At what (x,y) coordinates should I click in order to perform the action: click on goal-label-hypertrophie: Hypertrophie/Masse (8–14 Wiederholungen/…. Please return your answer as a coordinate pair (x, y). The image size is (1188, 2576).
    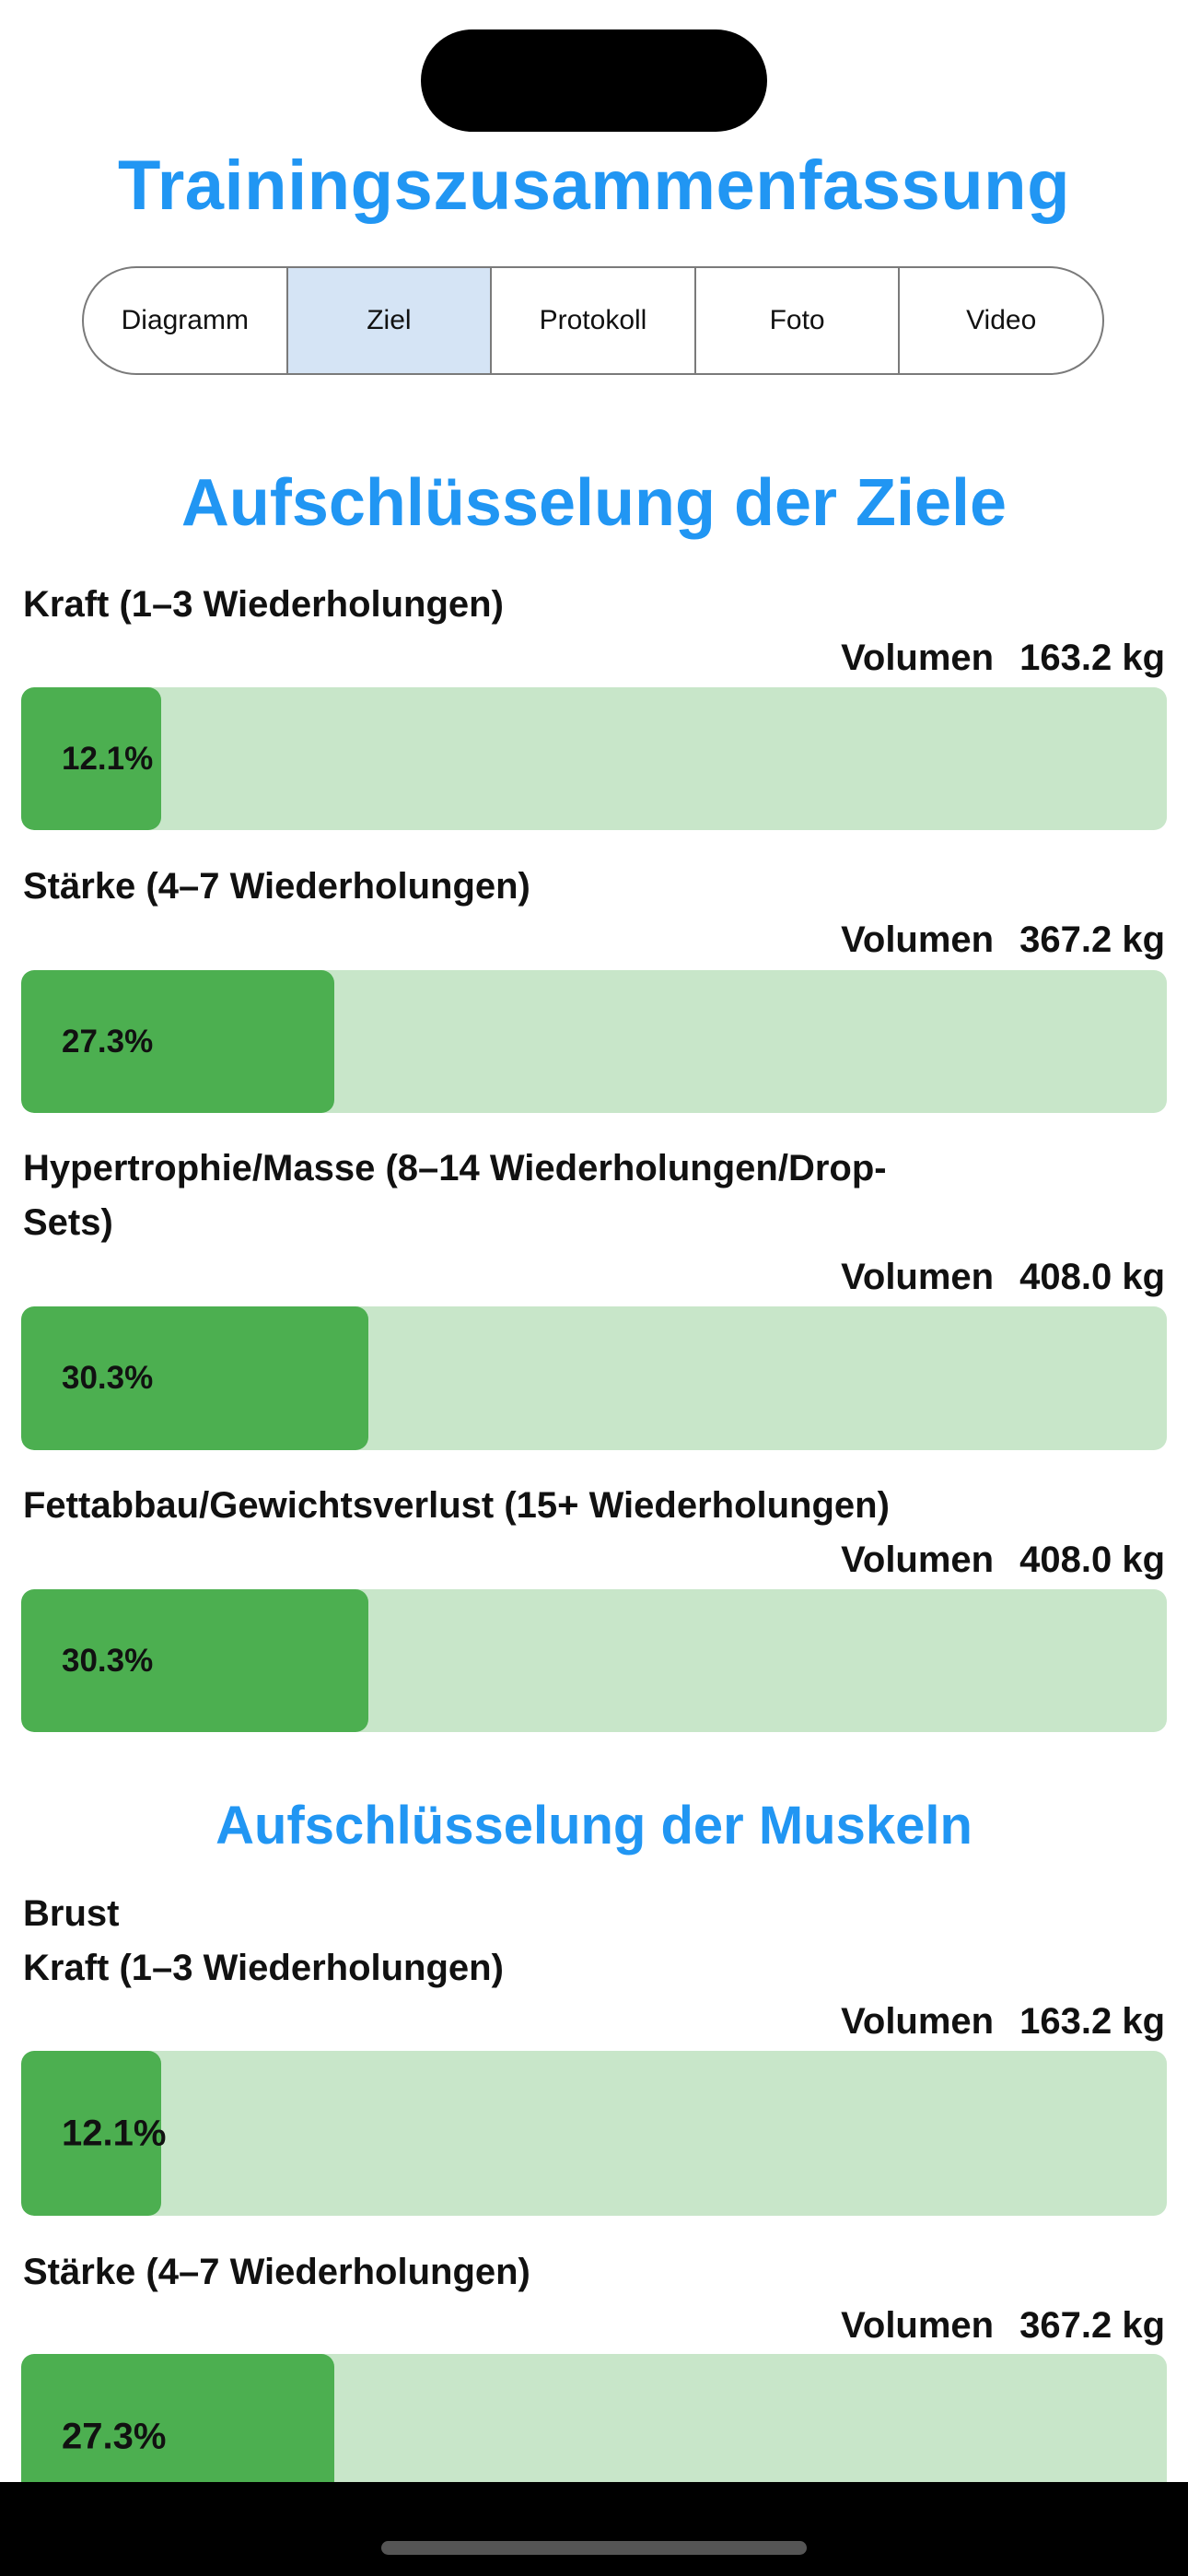
    Looking at the image, I should click on (575, 1196).